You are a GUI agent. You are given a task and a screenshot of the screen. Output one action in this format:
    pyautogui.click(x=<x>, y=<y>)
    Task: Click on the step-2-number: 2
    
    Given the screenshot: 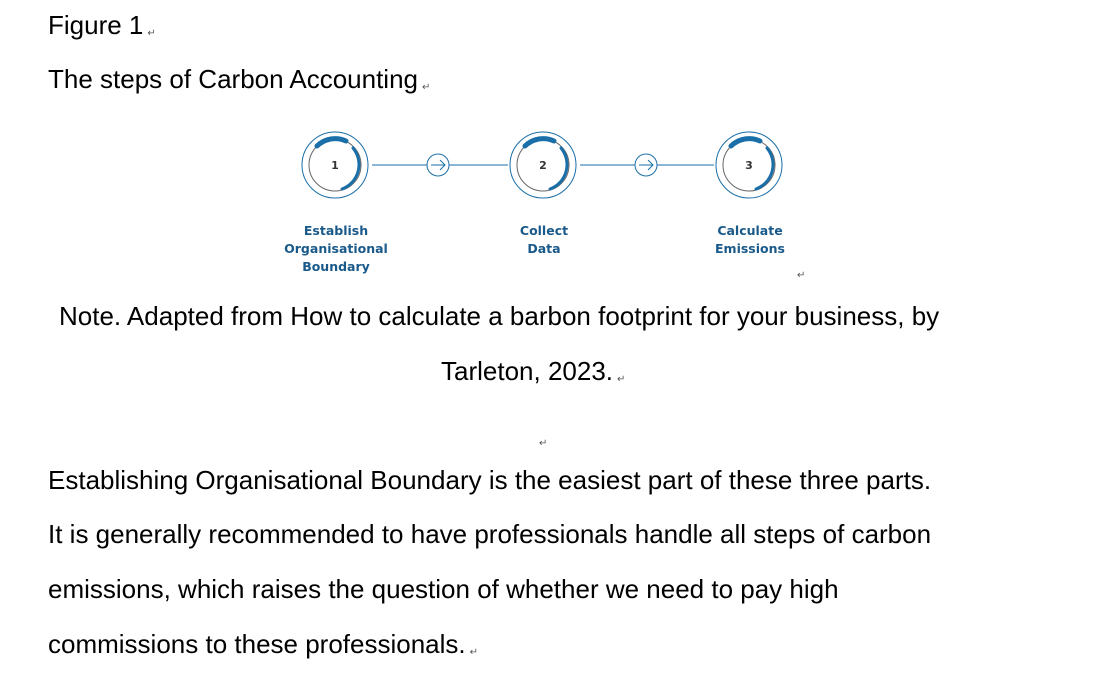 What is the action you would take?
    pyautogui.click(x=543, y=165)
    